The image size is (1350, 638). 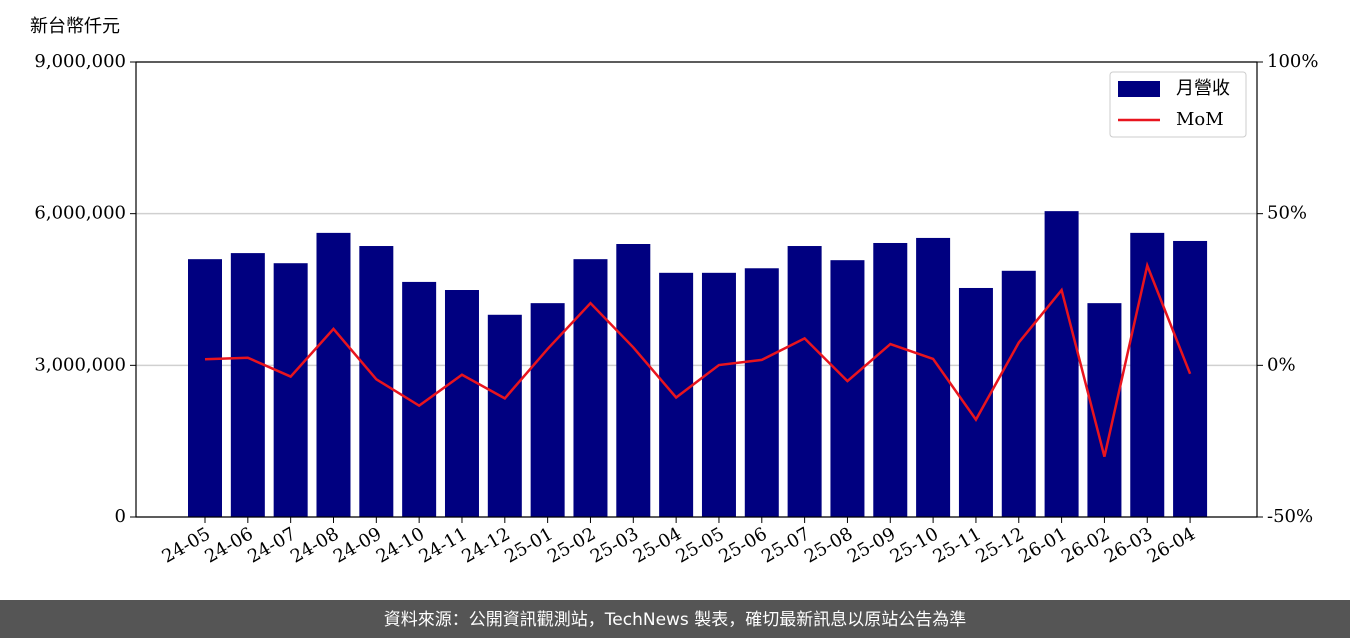 I want to click on x-tick-label: 25-02, so click(x=571, y=545).